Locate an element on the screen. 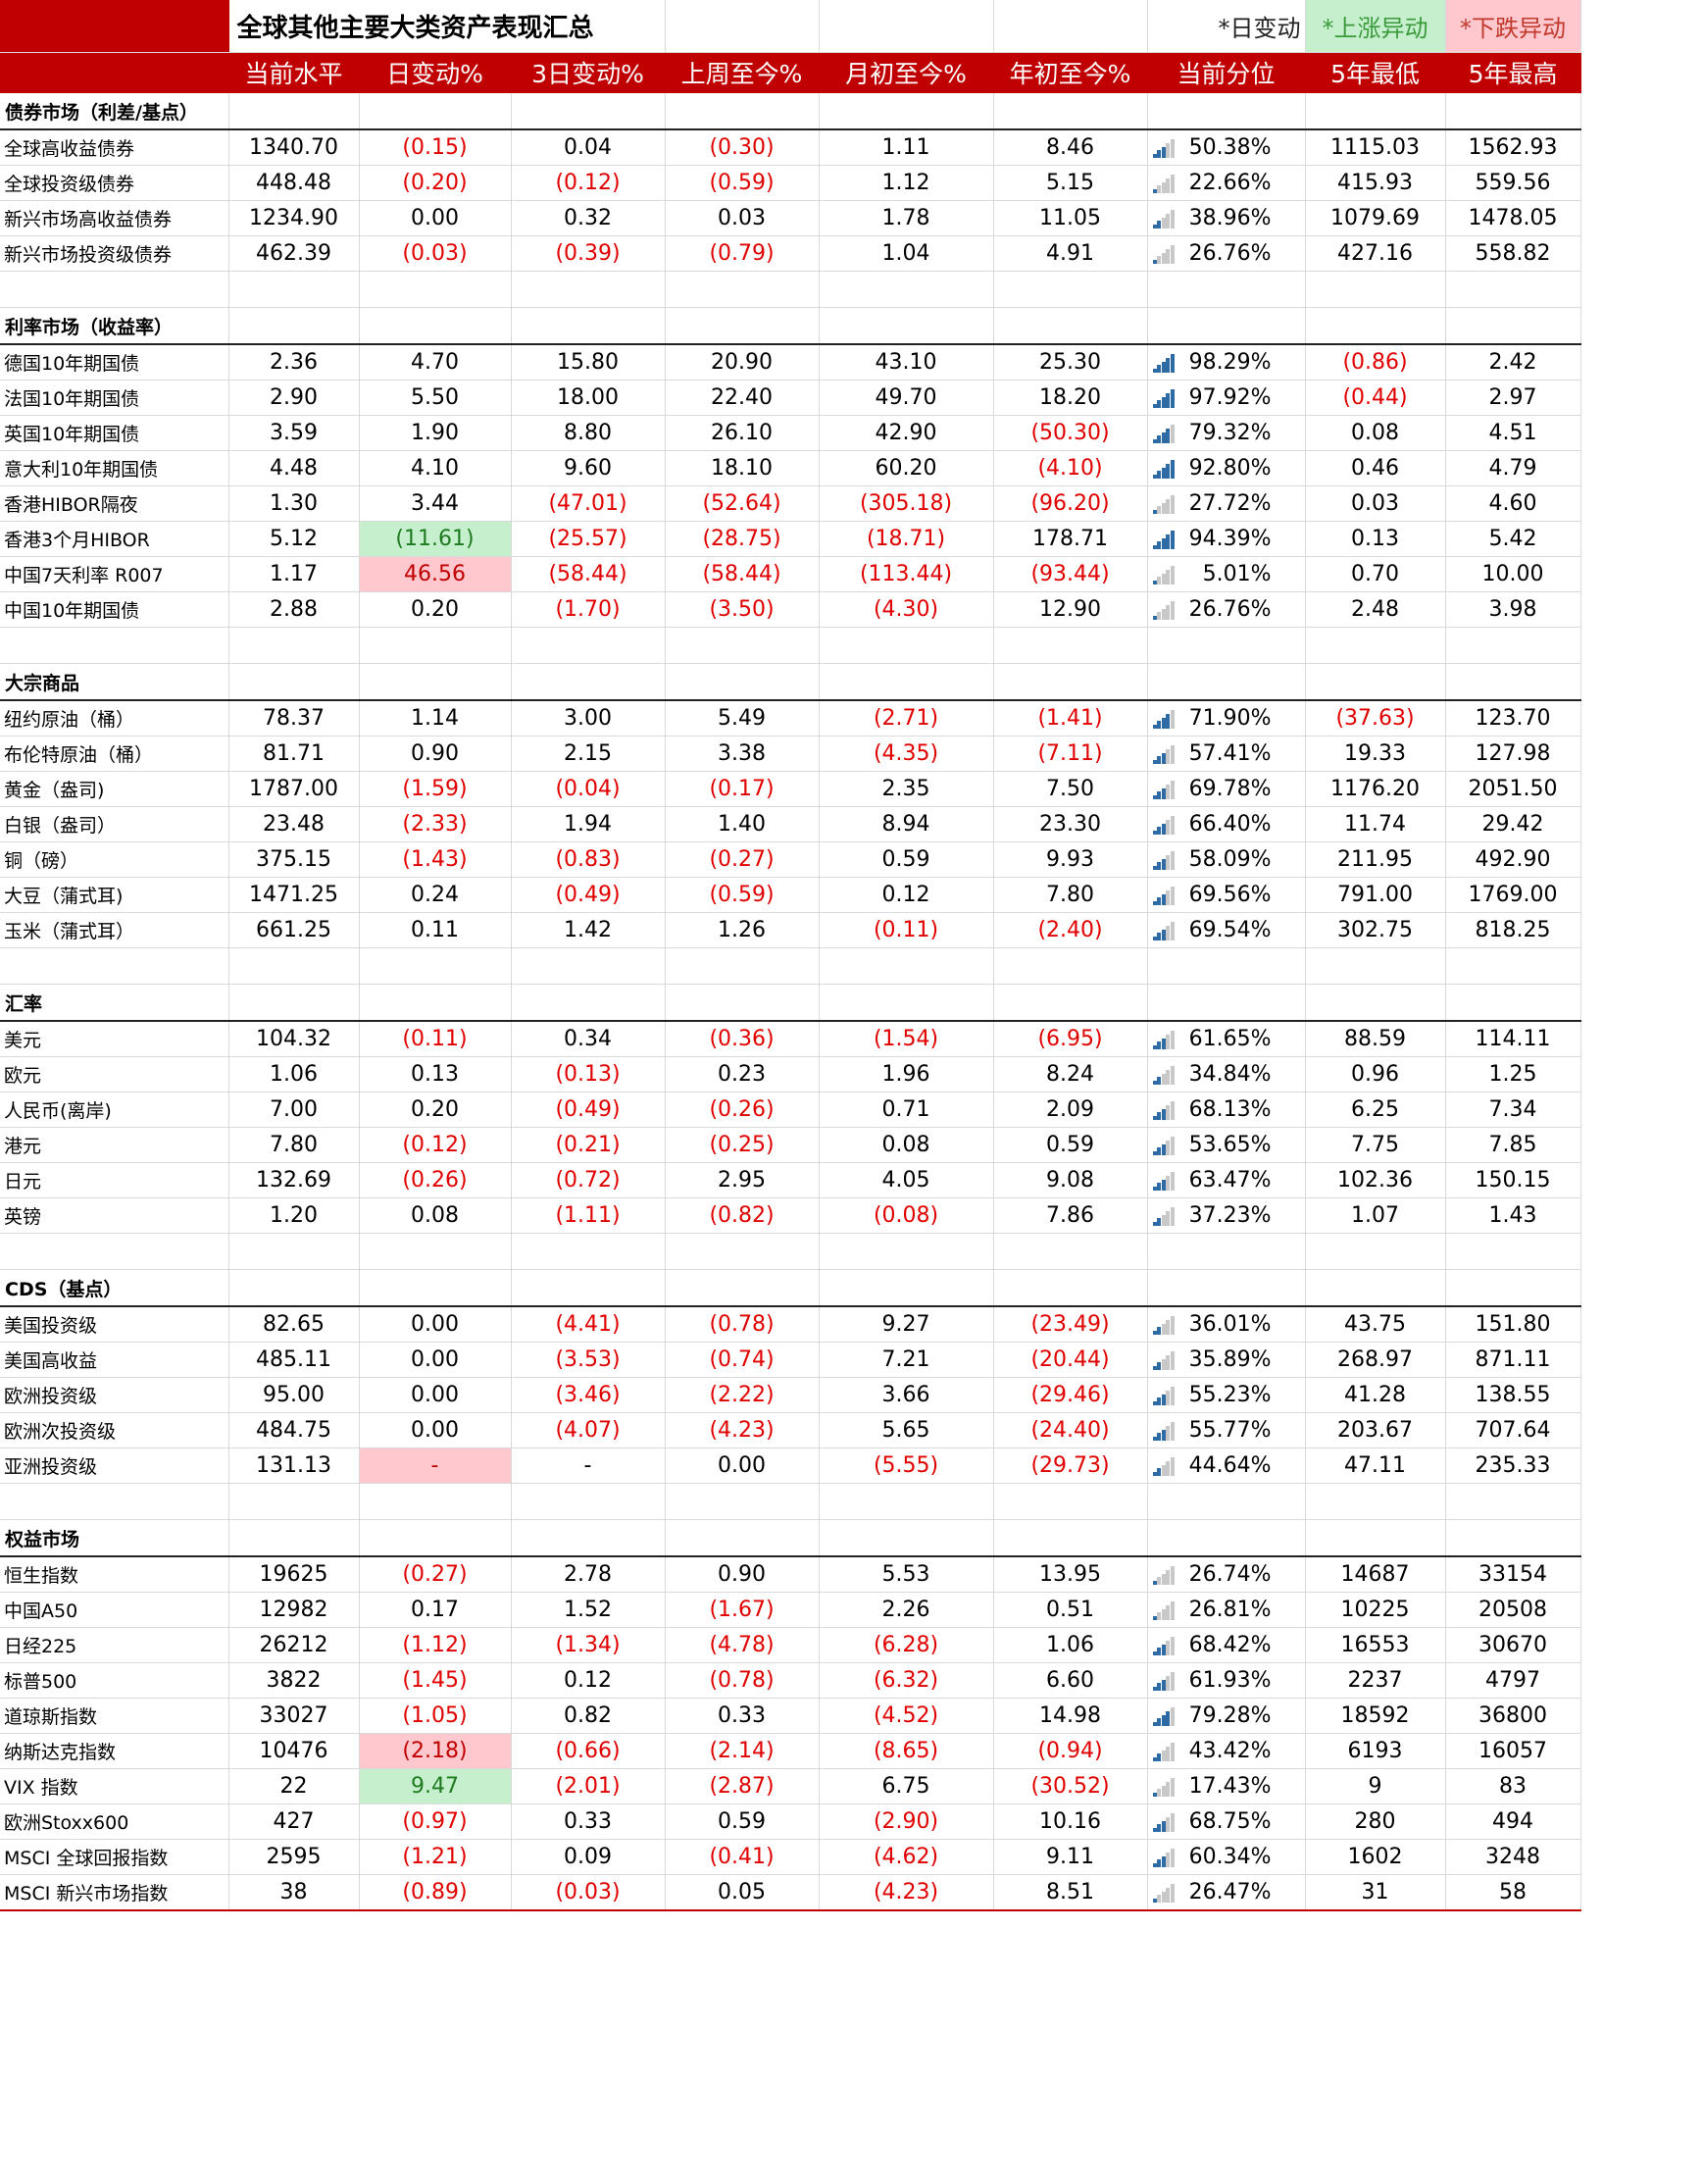 This screenshot has height=2184, width=1703. value-cell: 1471.25 is located at coordinates (294, 895).